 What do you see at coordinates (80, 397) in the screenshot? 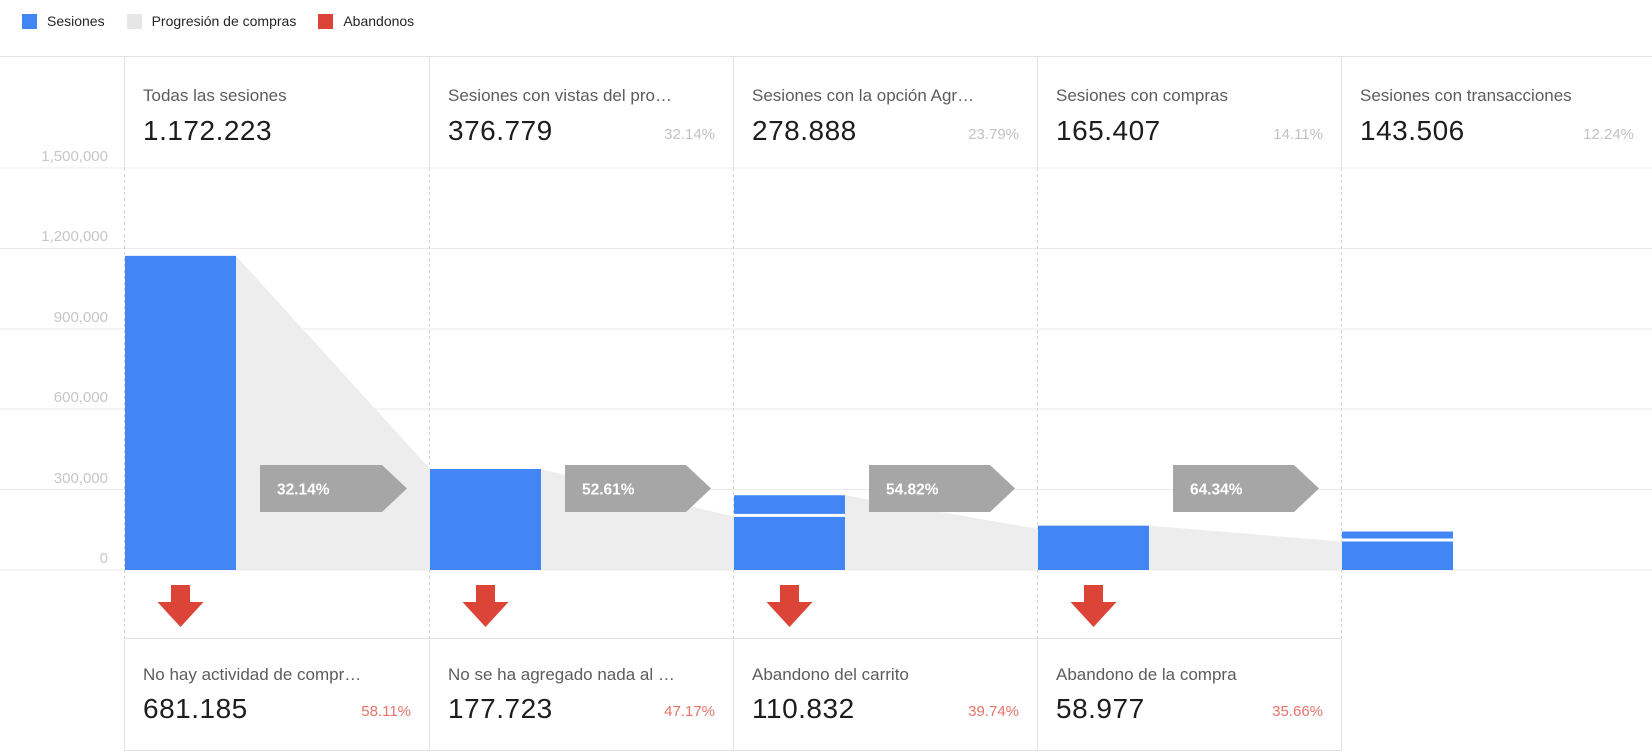
I see `y-axis-label: 600,000` at bounding box center [80, 397].